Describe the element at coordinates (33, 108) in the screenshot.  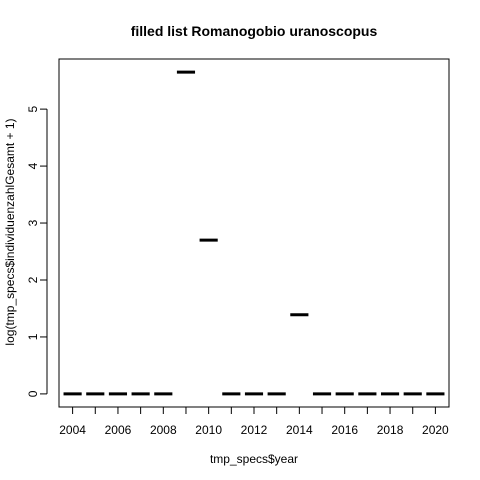
I see `y-tick-label: 5` at that location.